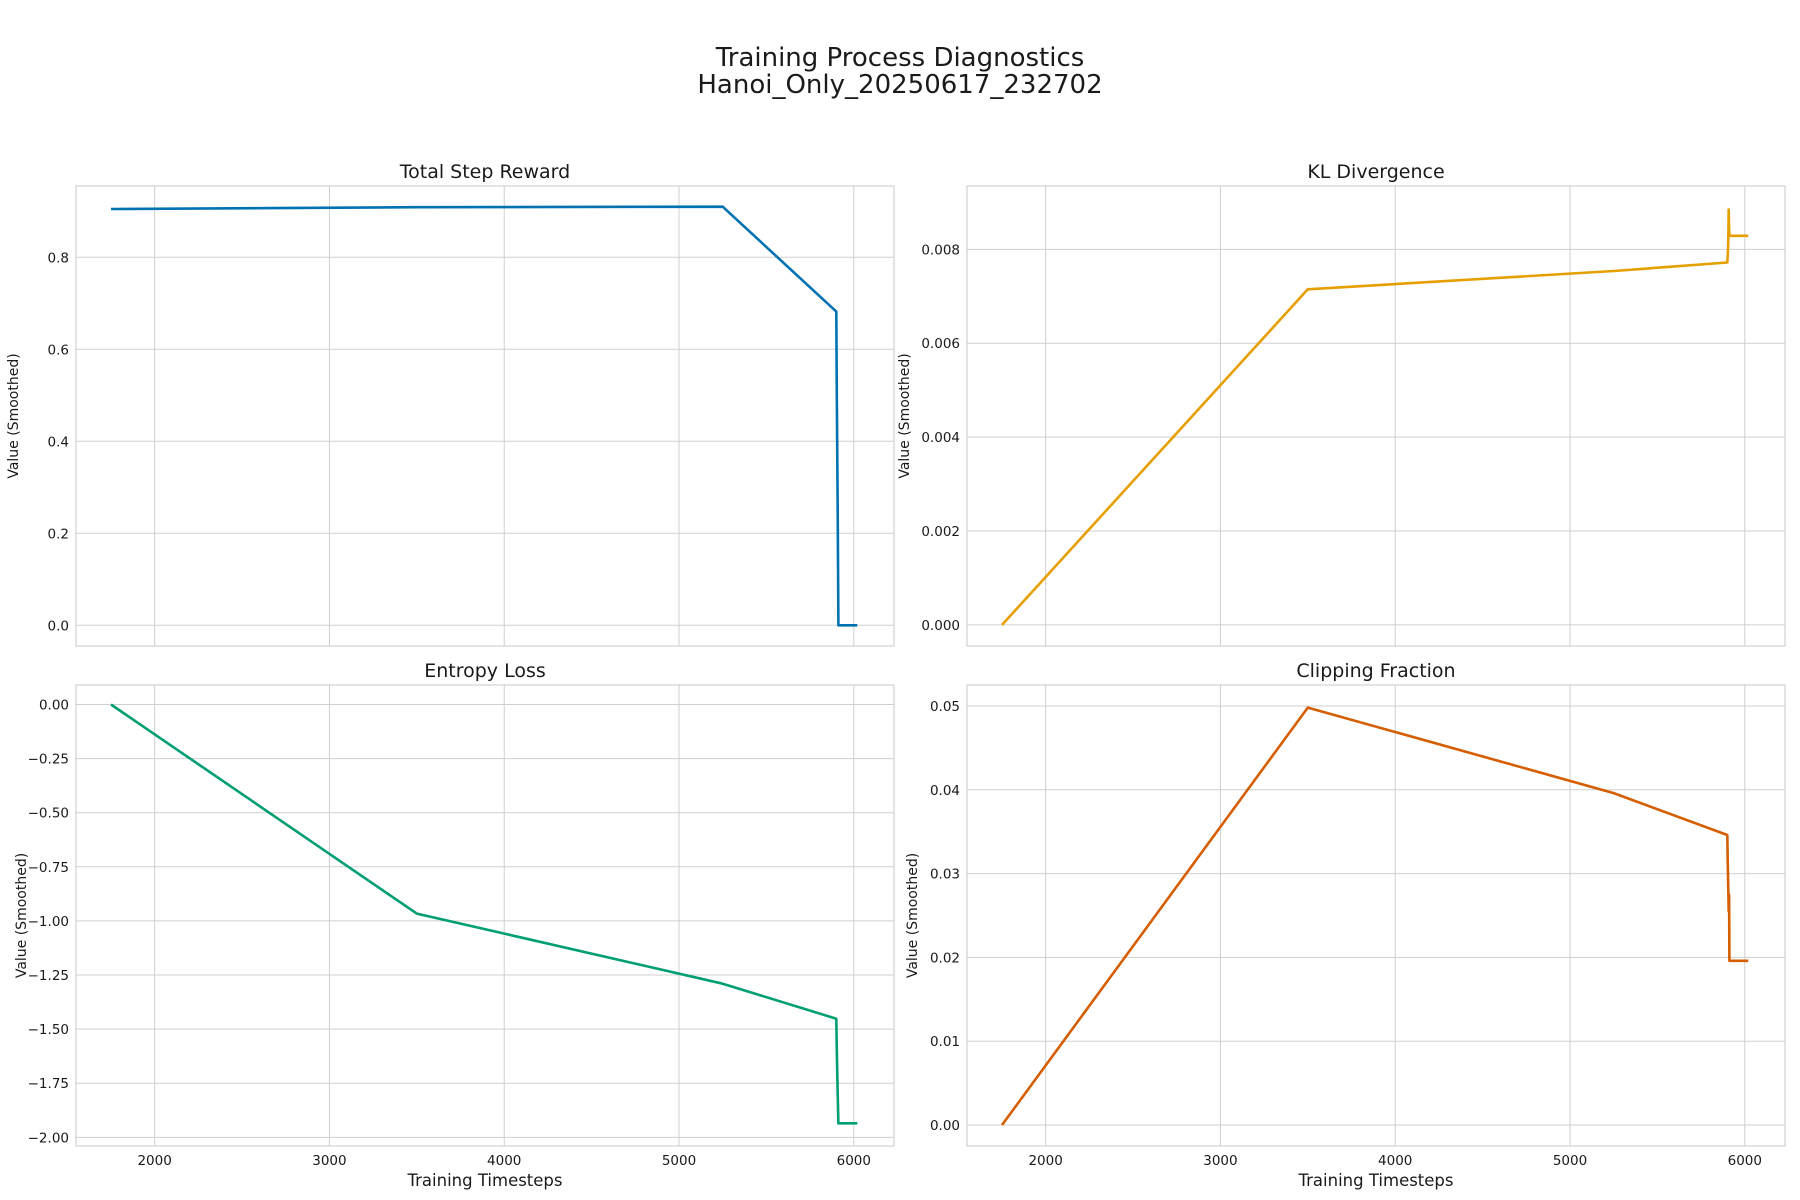 The width and height of the screenshot is (1800, 1200). Describe the element at coordinates (1045, 1161) in the screenshot. I see `clipping-fraction-xtick-label: 2000` at that location.